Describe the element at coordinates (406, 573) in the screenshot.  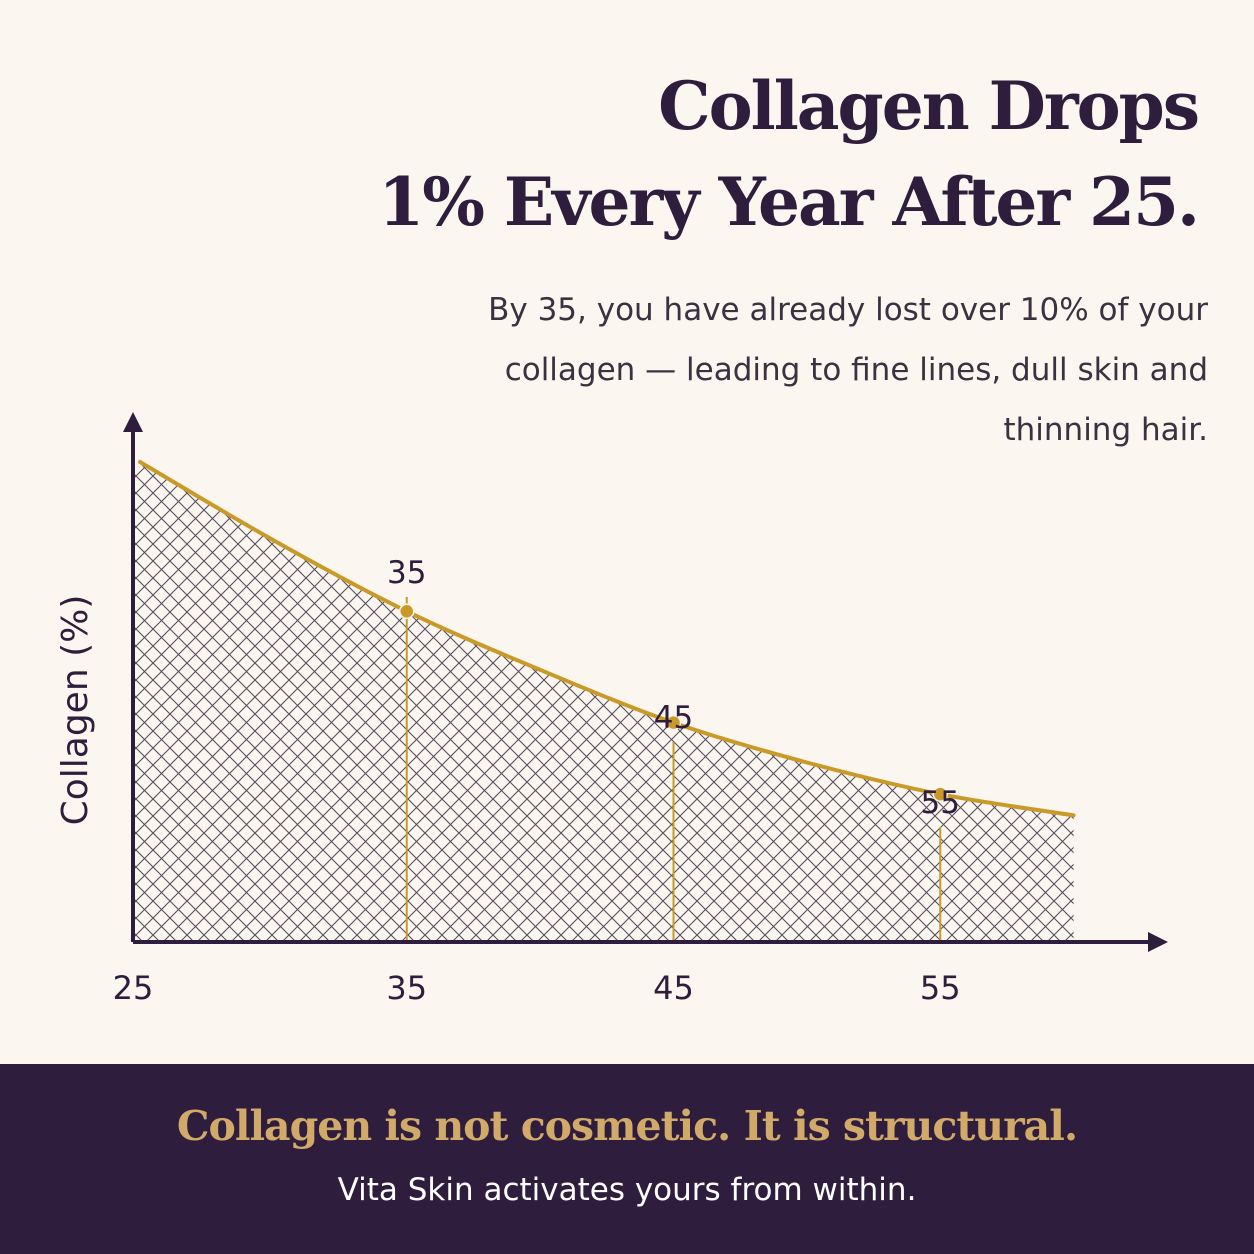
I see `data-label-35: 35` at that location.